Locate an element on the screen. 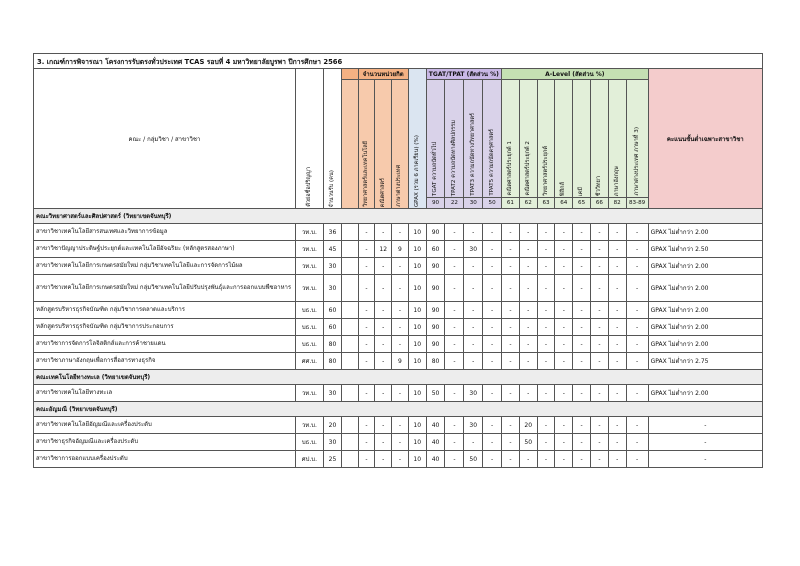 The width and height of the screenshot is (800, 566). program-name: สาขาวิชาธุรกิจอัญมณีและเครื่องประดับ is located at coordinates (164, 442).